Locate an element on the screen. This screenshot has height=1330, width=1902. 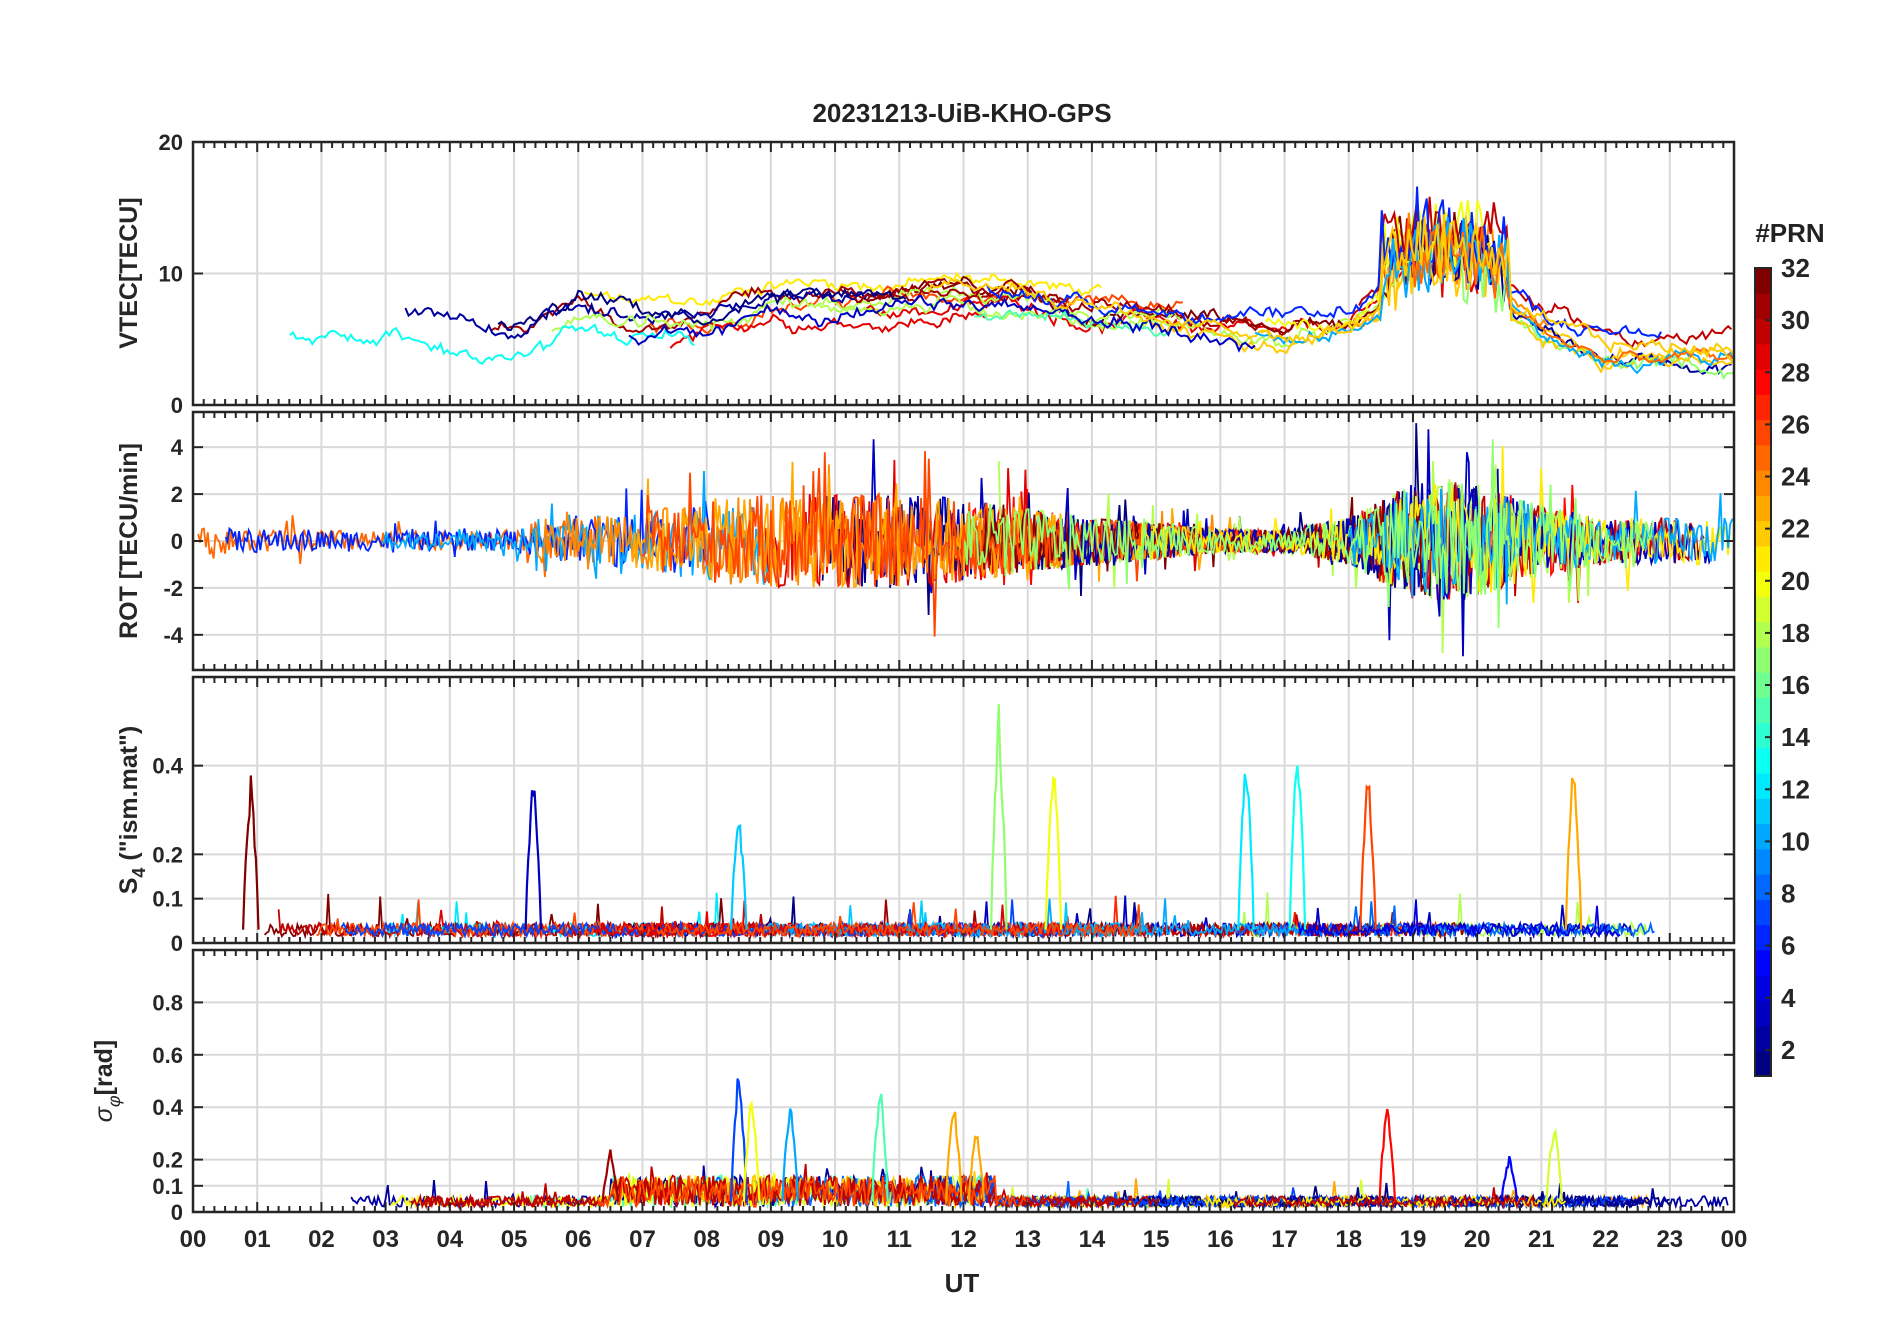
colorbar-tick-label: 6 is located at coordinates (1788, 946).